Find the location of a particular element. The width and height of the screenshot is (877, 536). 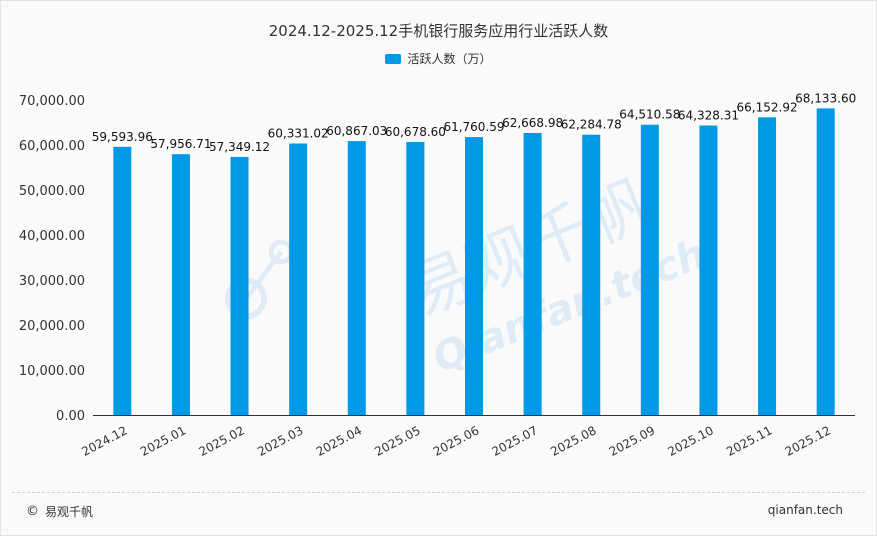

x-tick-label: 2025.01 is located at coordinates (163, 441).